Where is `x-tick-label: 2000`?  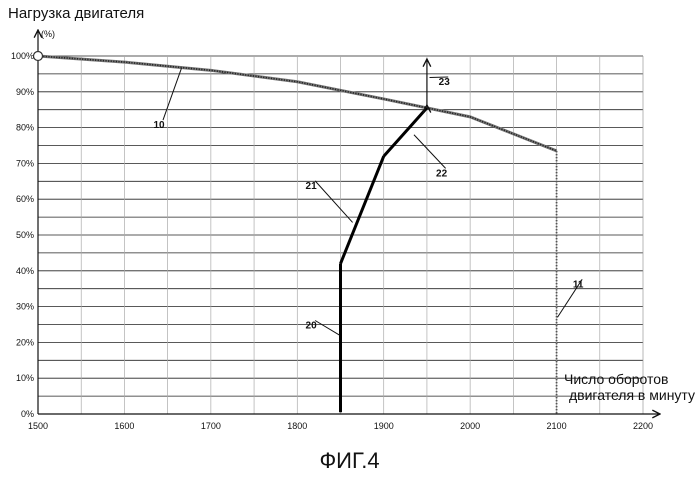 x-tick-label: 2000 is located at coordinates (470, 426).